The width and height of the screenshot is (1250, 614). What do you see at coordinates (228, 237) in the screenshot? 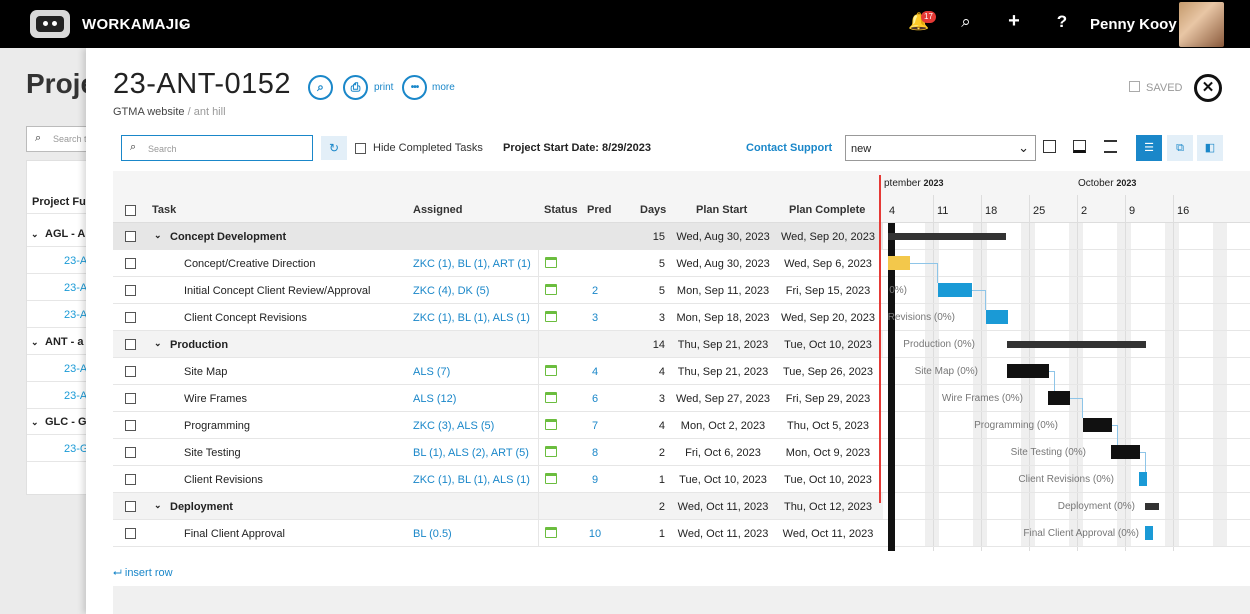
I see `task-name: Concept Development` at bounding box center [228, 237].